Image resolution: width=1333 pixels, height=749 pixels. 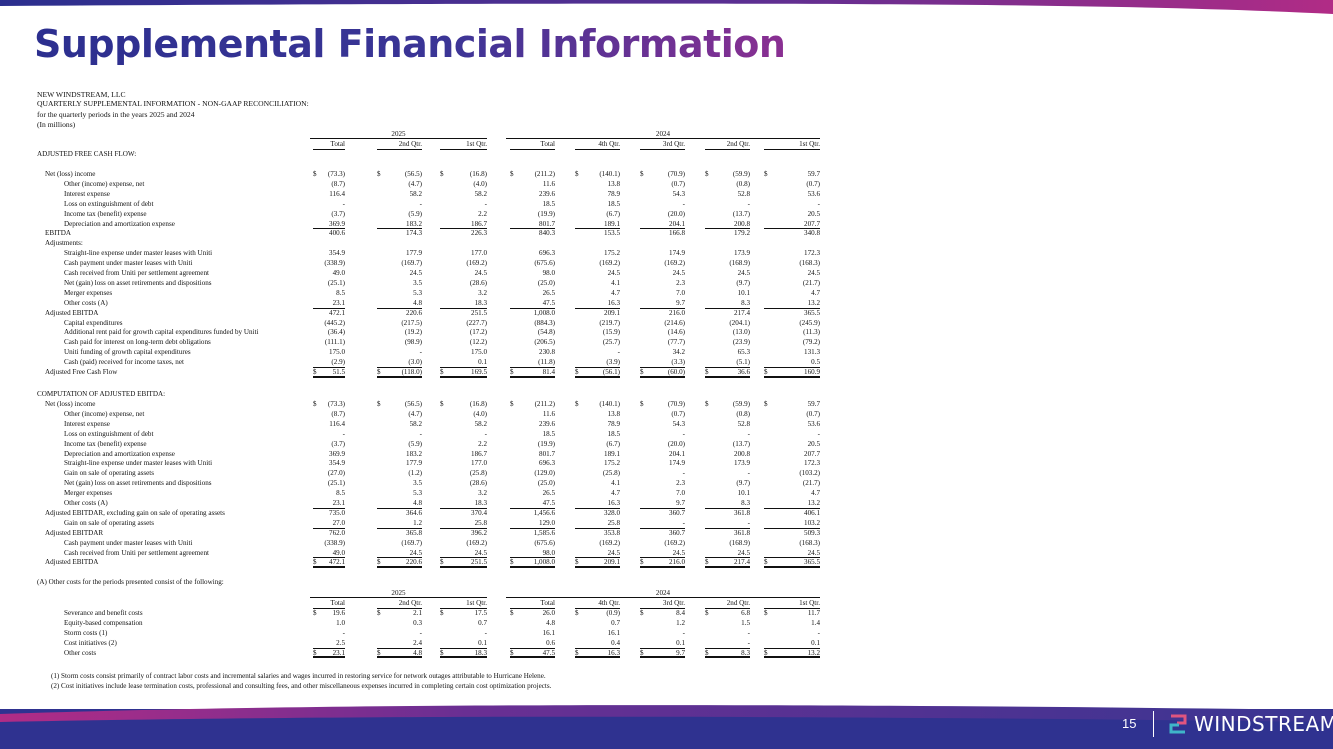 I want to click on value-cell: 24.5, so click(x=463, y=274).